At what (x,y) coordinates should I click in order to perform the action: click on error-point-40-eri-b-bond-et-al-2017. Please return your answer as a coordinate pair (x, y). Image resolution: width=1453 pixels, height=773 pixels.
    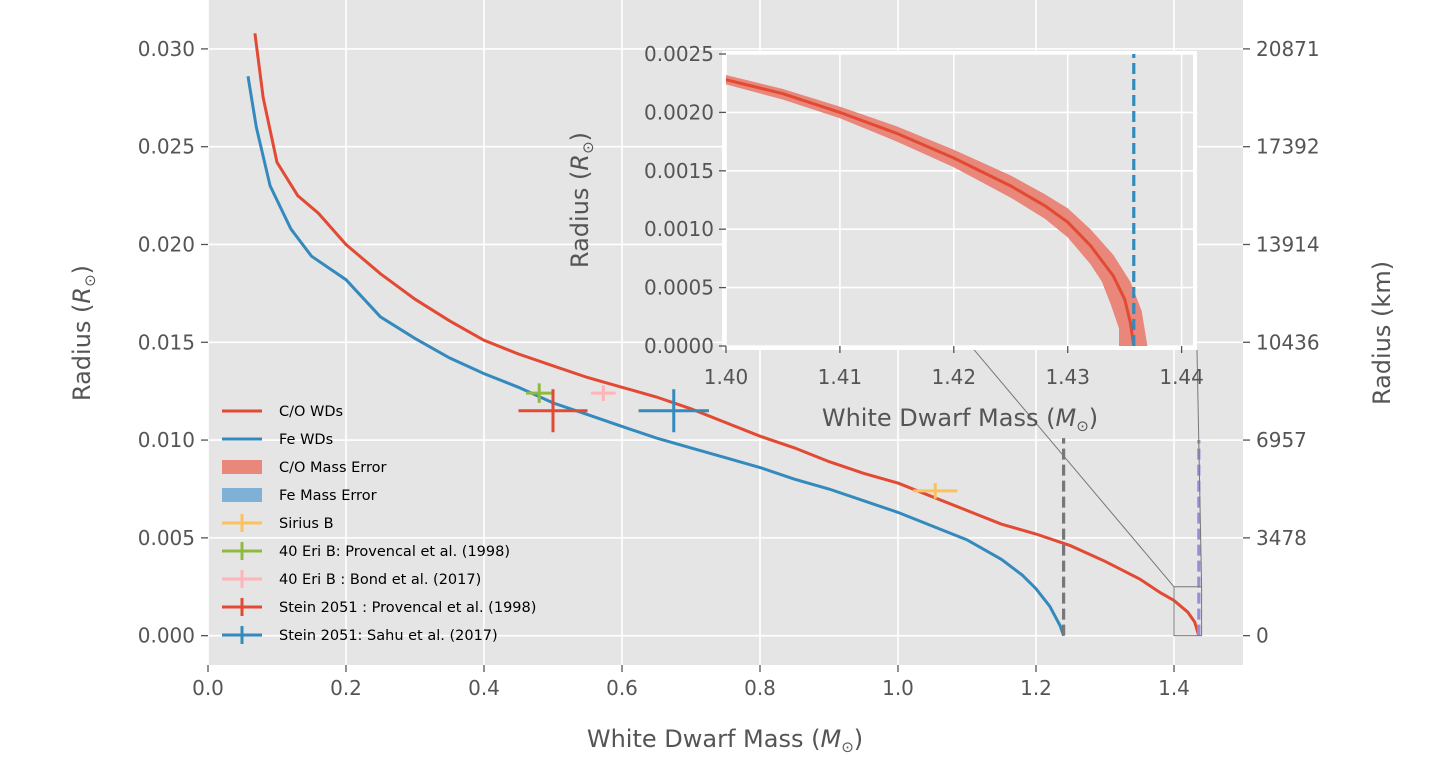
    Looking at the image, I should click on (603, 393).